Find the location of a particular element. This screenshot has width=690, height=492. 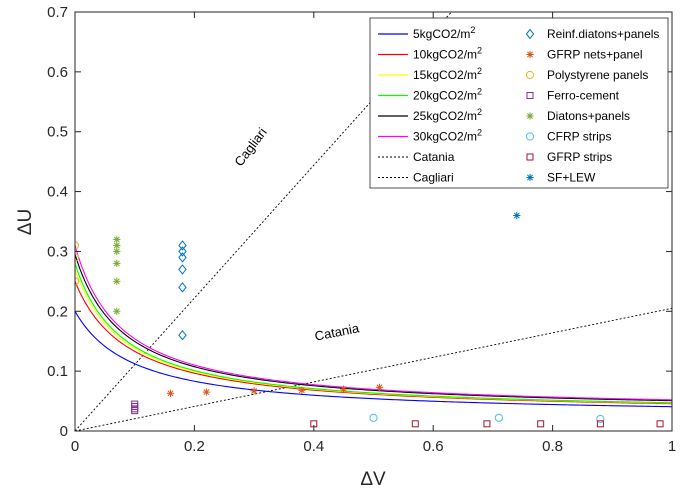

y-tick-label: 0.3 is located at coordinates (57, 251).